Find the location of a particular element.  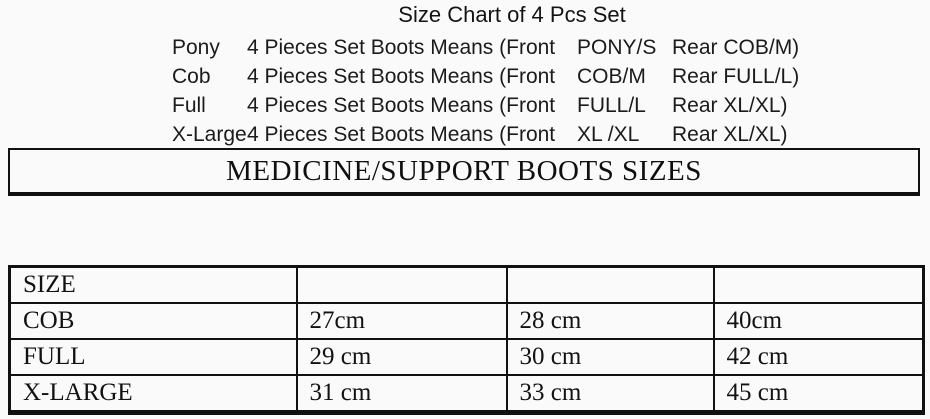

row-header-cell: COB is located at coordinates (153, 321).